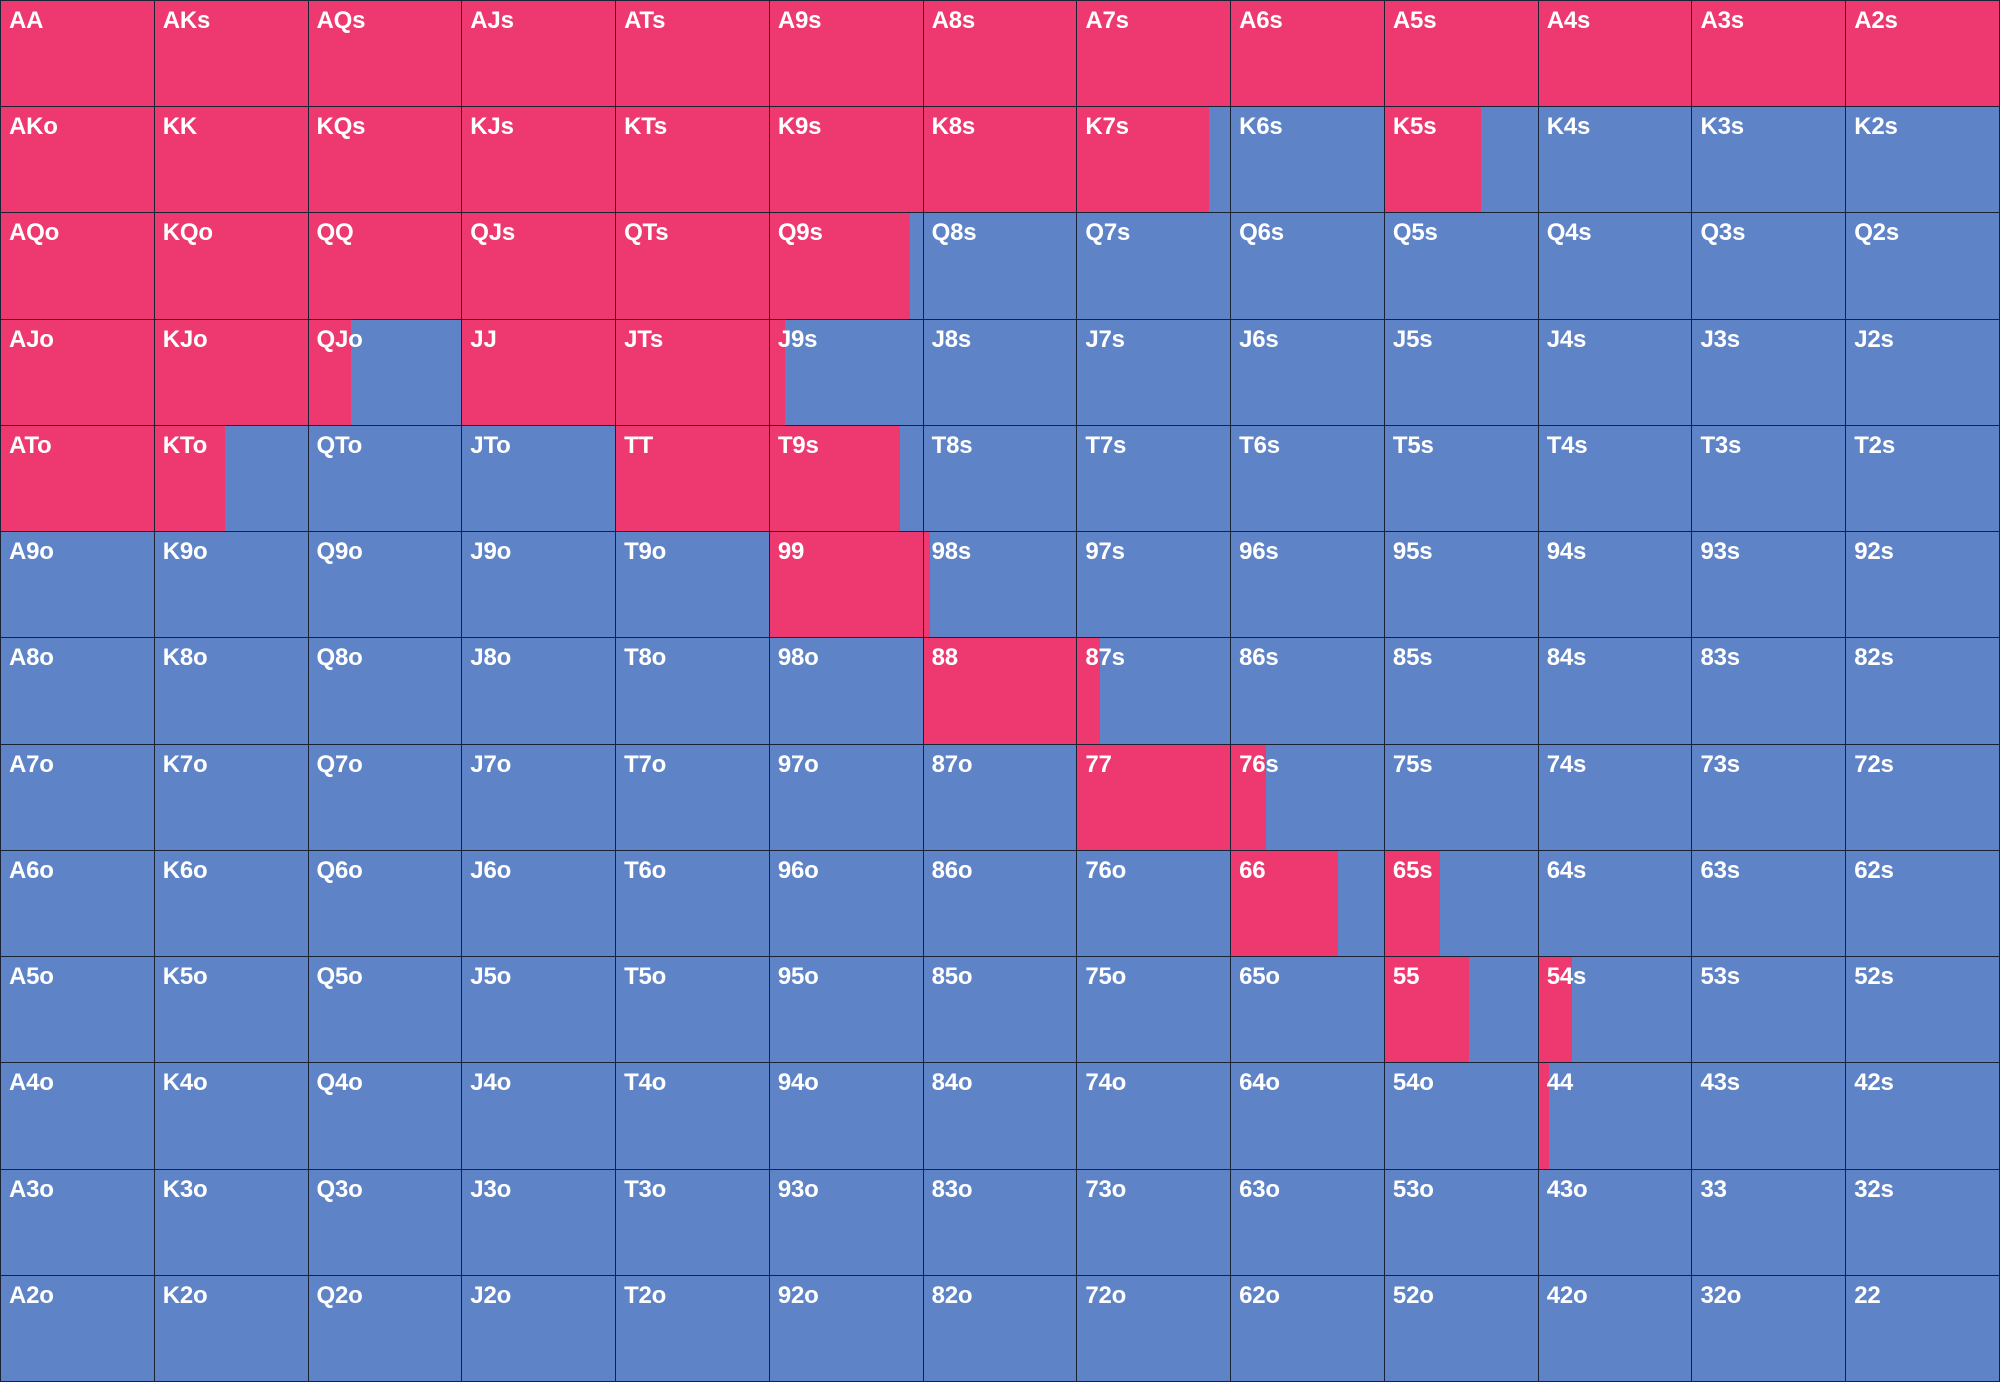 The image size is (2000, 1382). Describe the element at coordinates (385, 372) in the screenshot. I see `hand-cell-QJo: QJo` at that location.